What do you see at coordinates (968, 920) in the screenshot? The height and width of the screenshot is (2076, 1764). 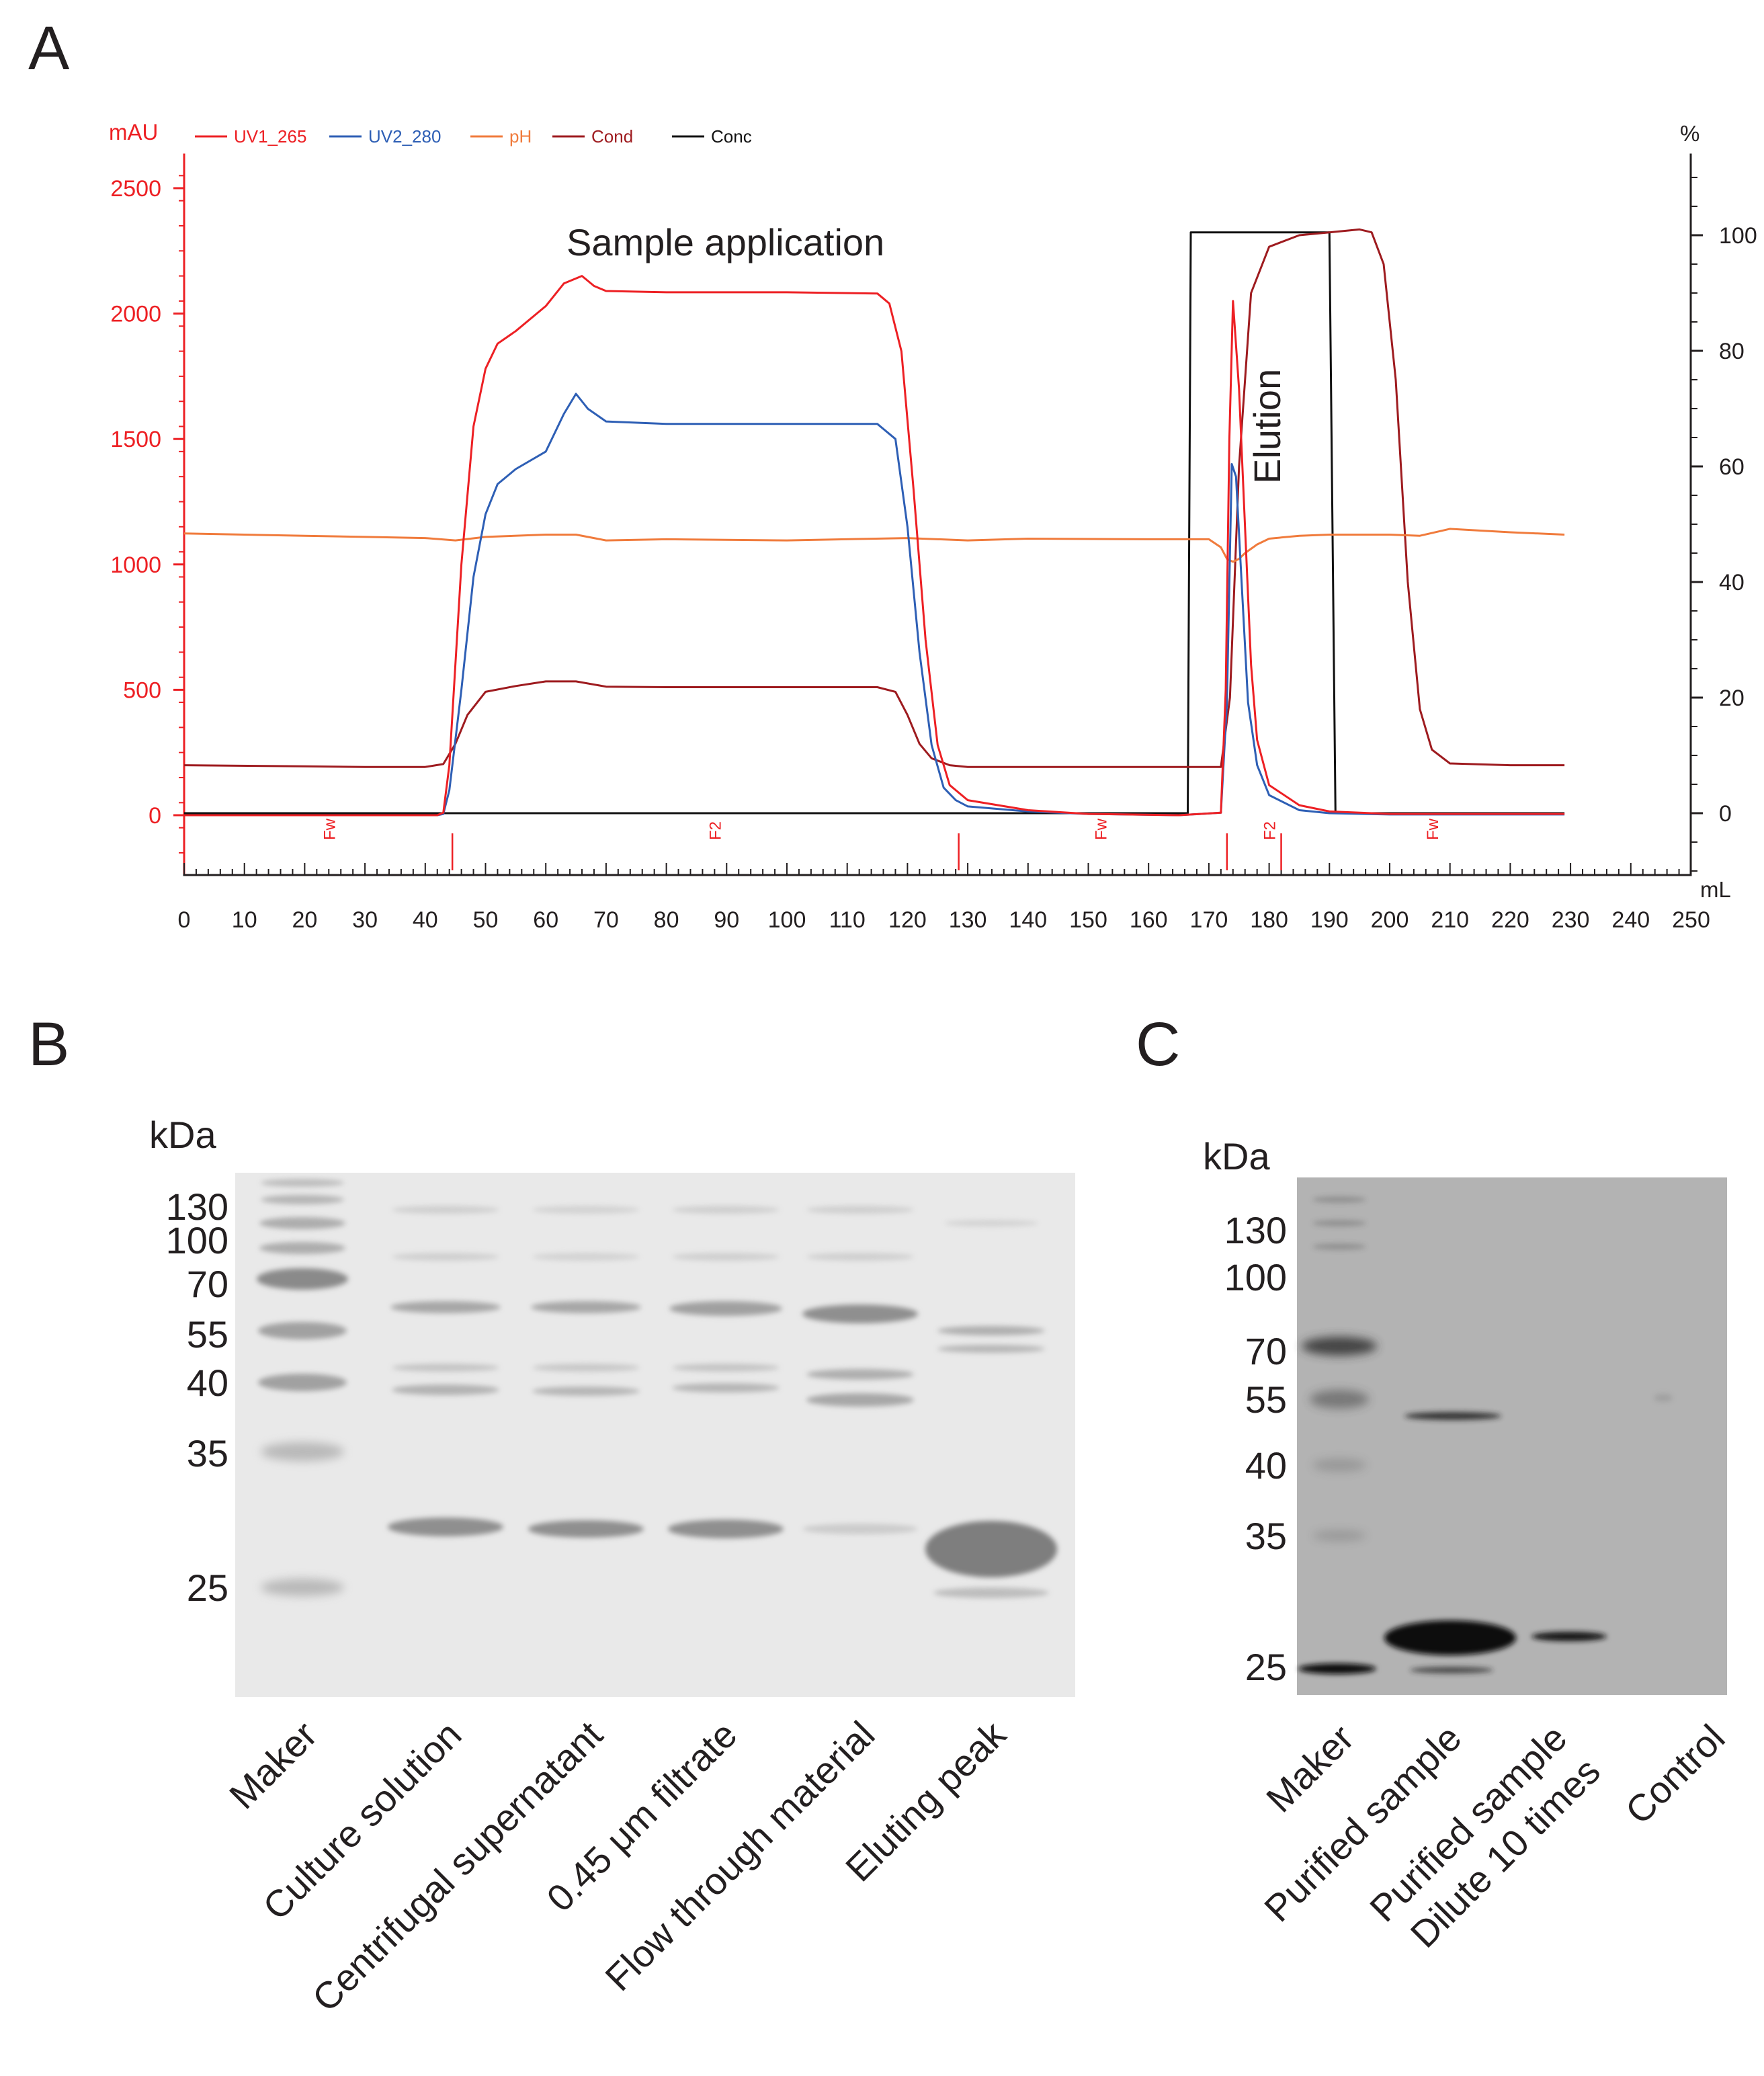 I see `x-tick-label: 130` at bounding box center [968, 920].